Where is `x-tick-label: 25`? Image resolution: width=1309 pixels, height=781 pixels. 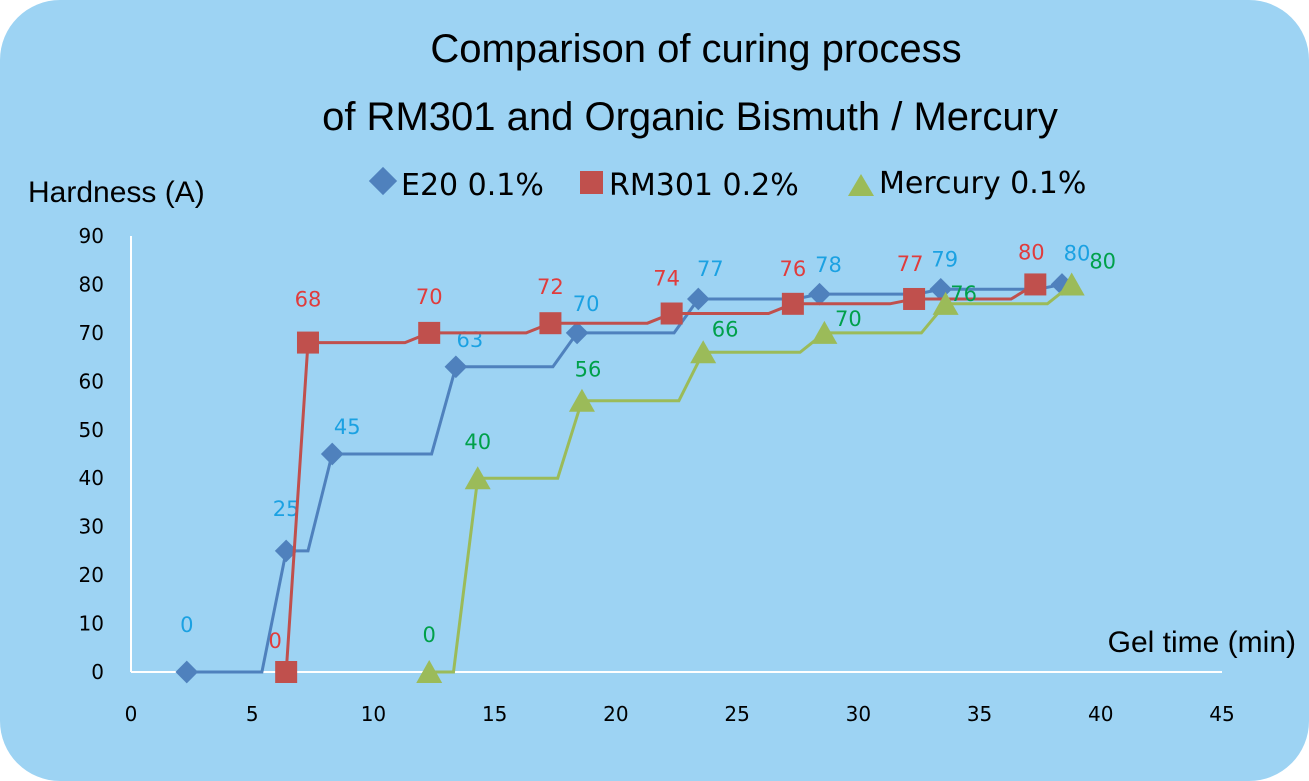 x-tick-label: 25 is located at coordinates (736, 714).